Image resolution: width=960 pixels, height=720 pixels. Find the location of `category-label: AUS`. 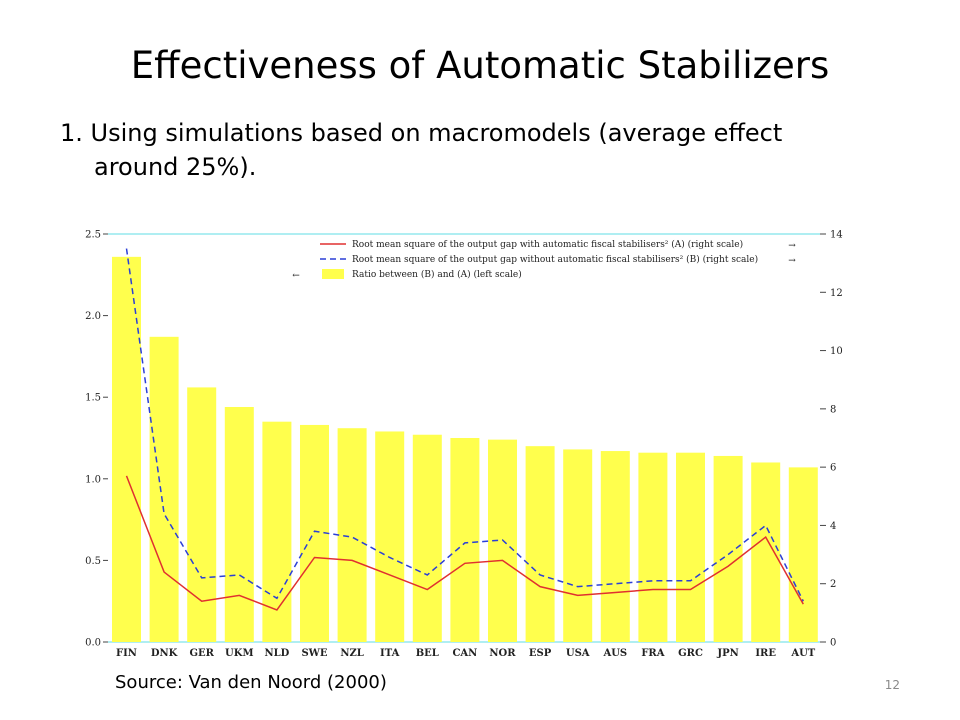

category-label: AUS is located at coordinates (614, 653).